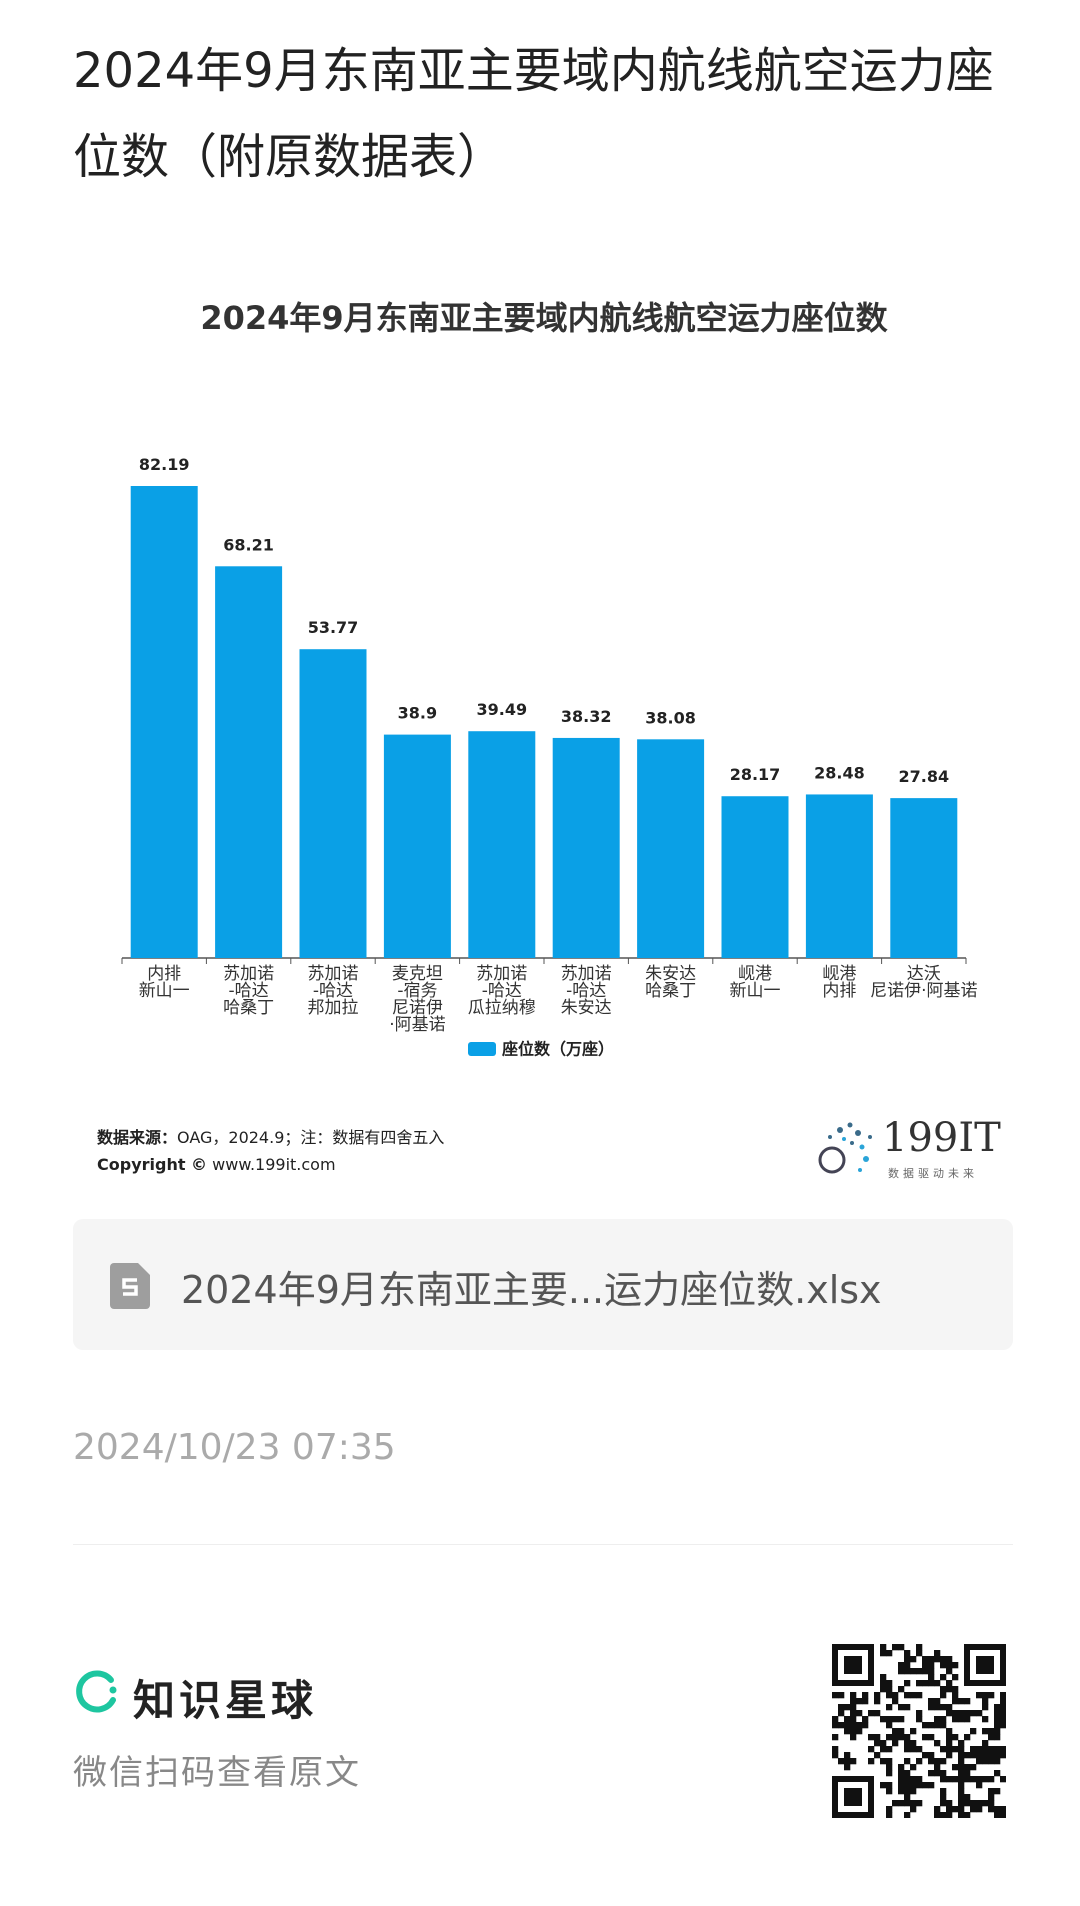 This screenshot has width=1080, height=1906. Describe the element at coordinates (853, 1665) in the screenshot. I see `qr-finder` at that location.